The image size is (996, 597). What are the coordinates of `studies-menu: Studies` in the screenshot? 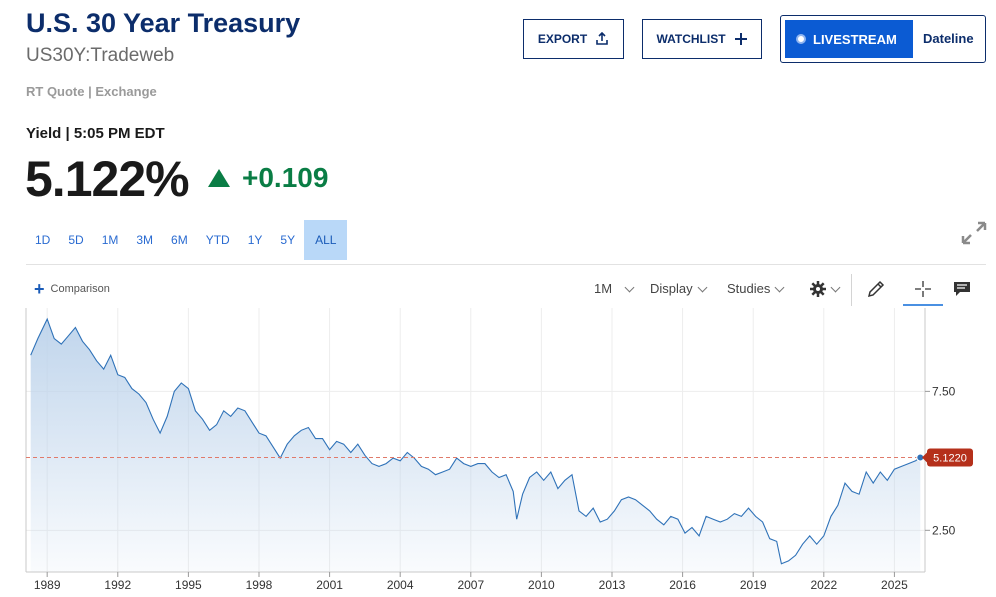 It's located at (756, 288).